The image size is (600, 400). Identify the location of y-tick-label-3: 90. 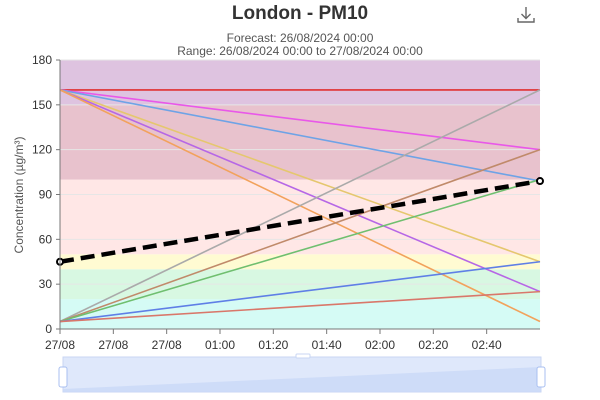
(46, 195).